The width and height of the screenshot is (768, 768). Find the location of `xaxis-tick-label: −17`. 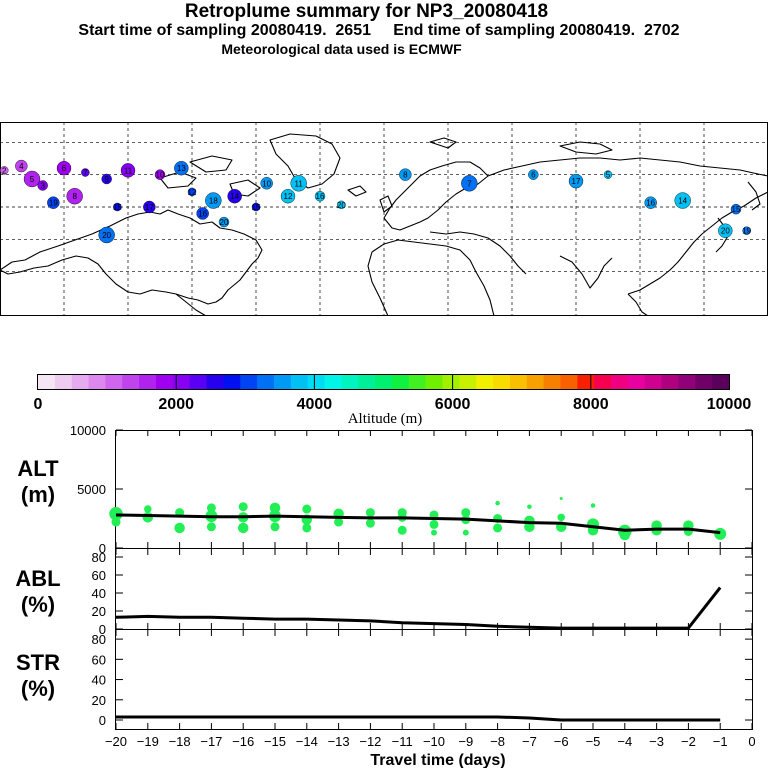

xaxis-tick-label: −17 is located at coordinates (211, 741).